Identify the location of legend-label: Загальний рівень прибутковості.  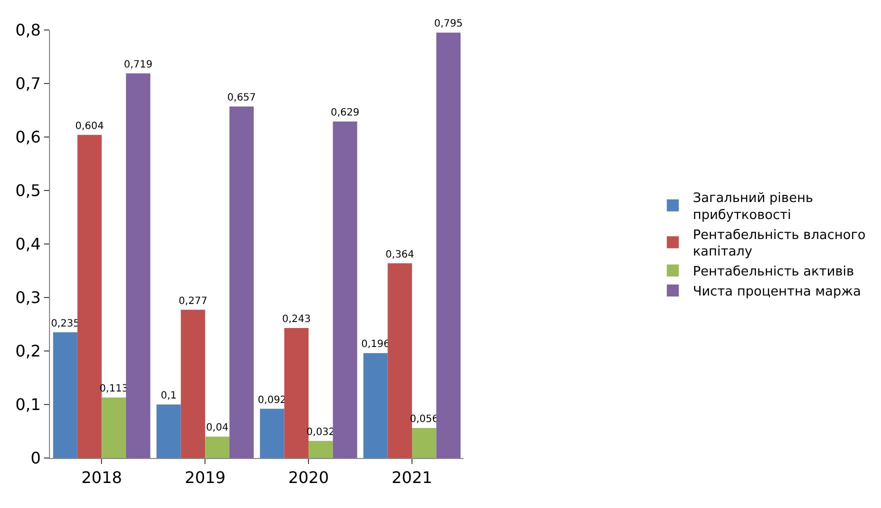
(753, 207).